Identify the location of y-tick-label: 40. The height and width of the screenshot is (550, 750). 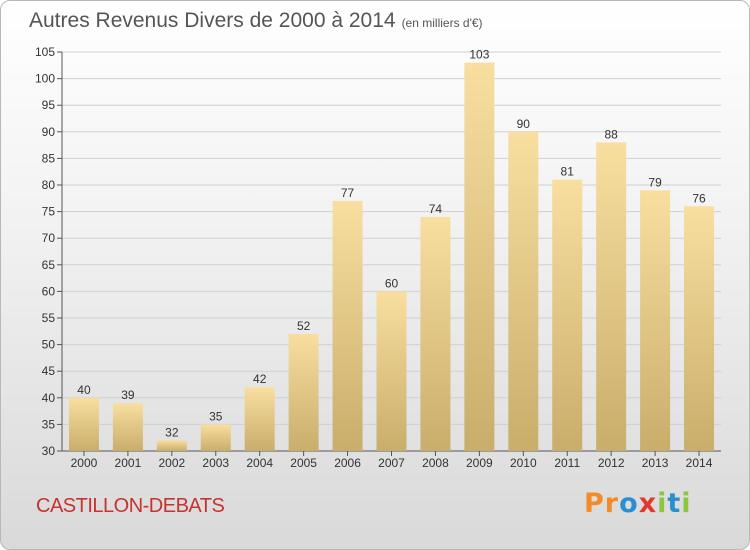
(49, 398).